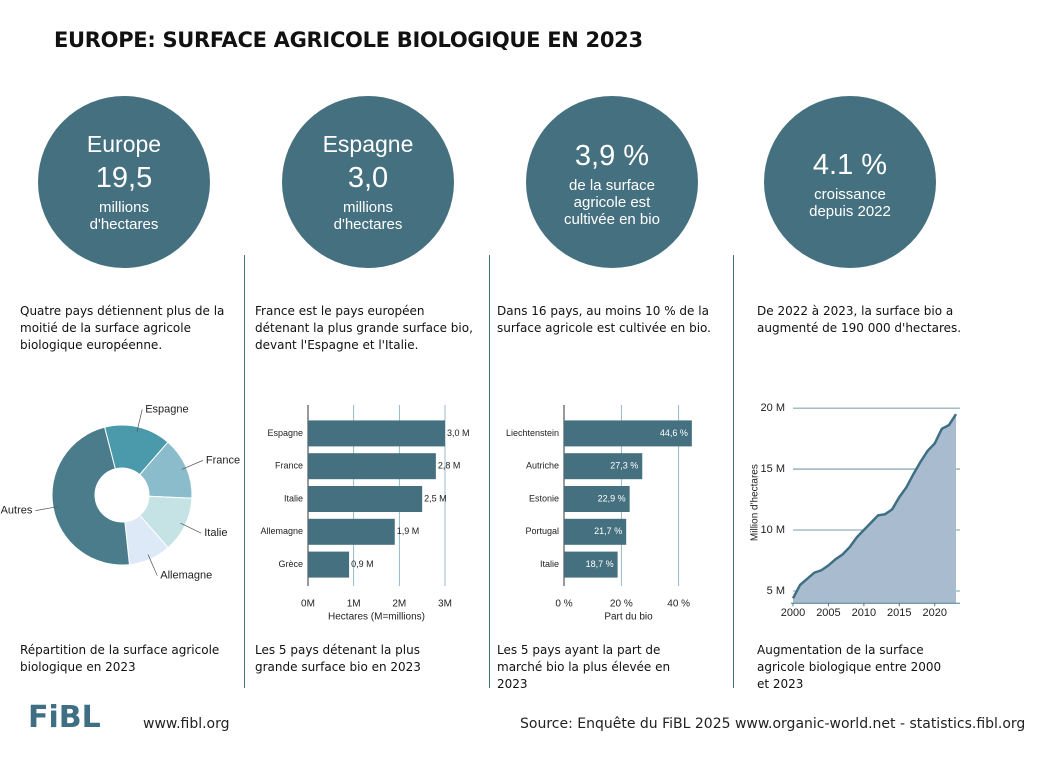 This screenshot has width=1050, height=773. I want to click on x-tick-label: 0 %, so click(563, 604).